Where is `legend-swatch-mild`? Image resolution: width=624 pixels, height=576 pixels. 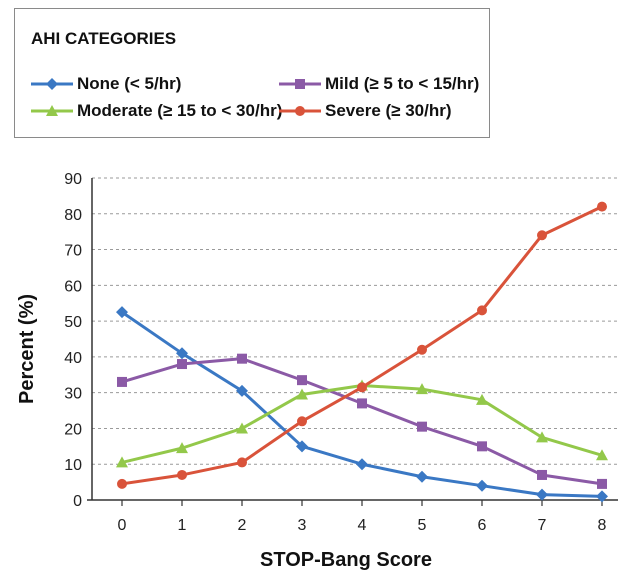 legend-swatch-mild is located at coordinates (300, 84).